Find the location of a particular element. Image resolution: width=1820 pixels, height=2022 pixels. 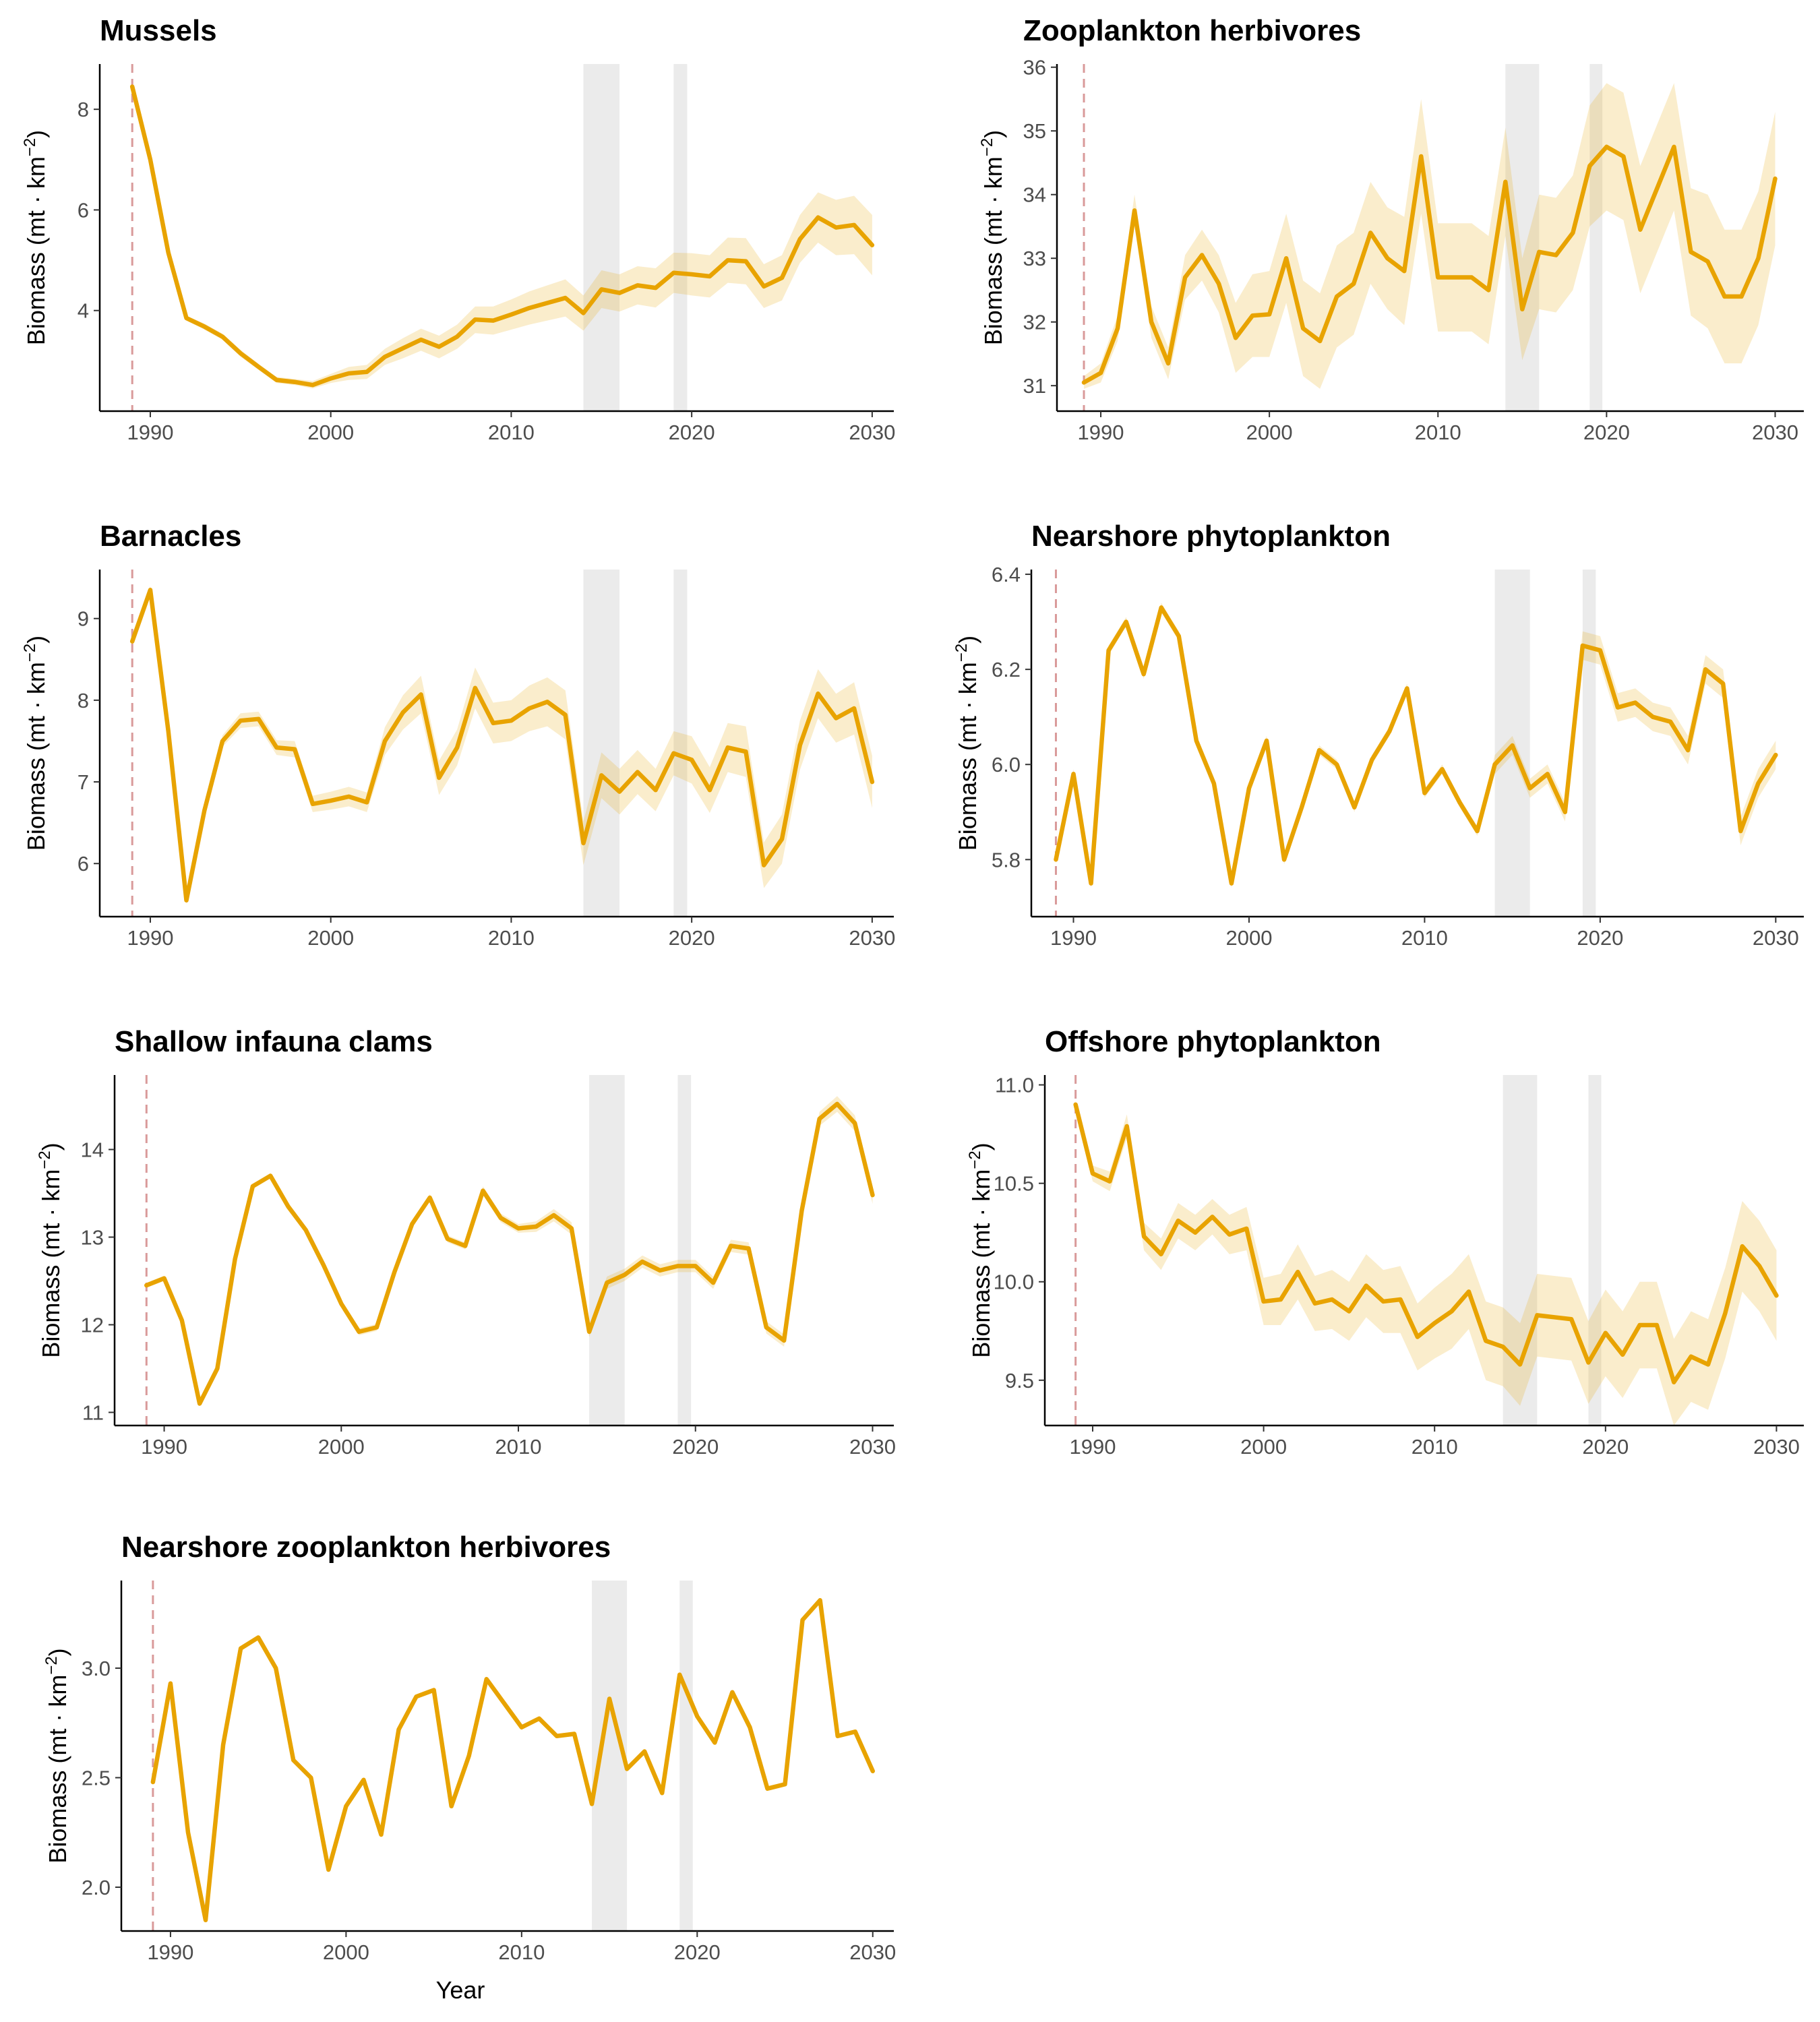

y-tick-label: 10.0 is located at coordinates (1014, 1282).